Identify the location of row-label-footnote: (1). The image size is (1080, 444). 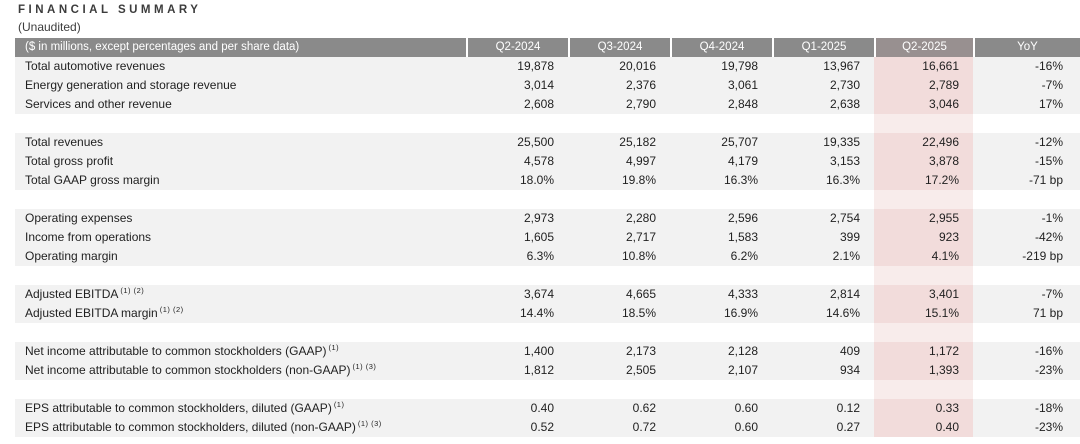
(334, 347).